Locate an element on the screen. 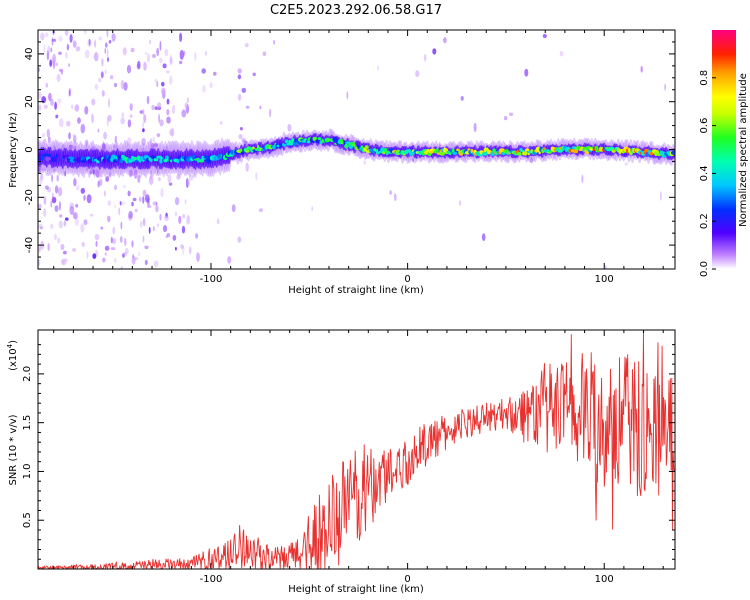 This screenshot has width=750, height=600. y-tick-label: 0.5 is located at coordinates (27, 520).